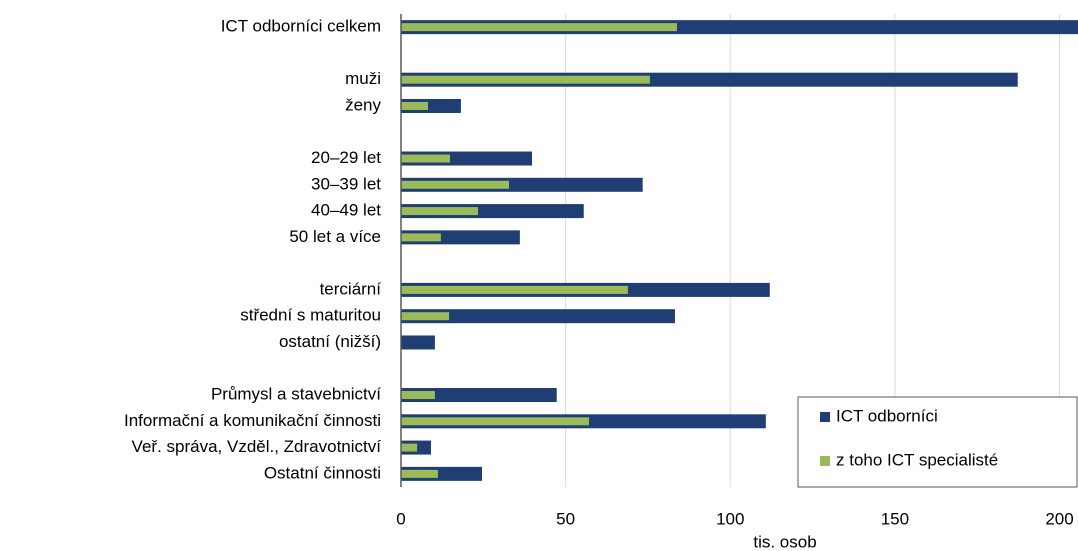 This screenshot has width=1078, height=551. What do you see at coordinates (330, 341) in the screenshot?
I see `y-tick-label: ostatní (nižší)` at bounding box center [330, 341].